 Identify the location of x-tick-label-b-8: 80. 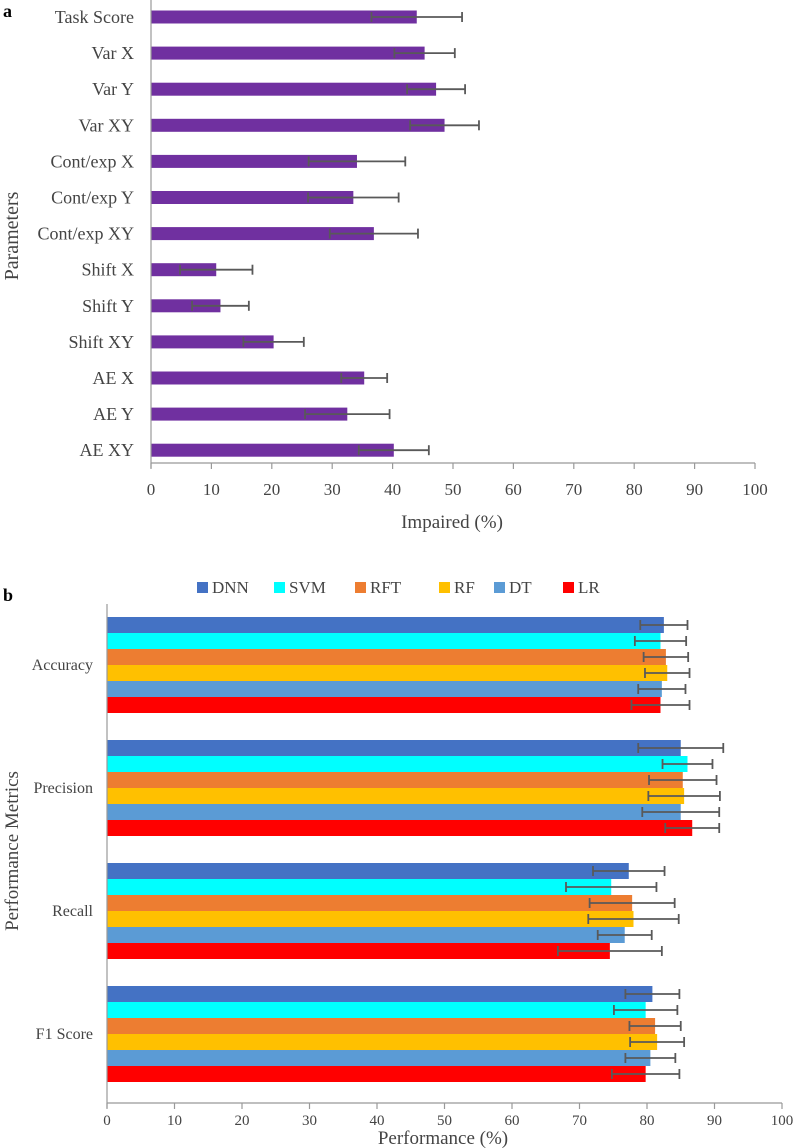
(647, 1121).